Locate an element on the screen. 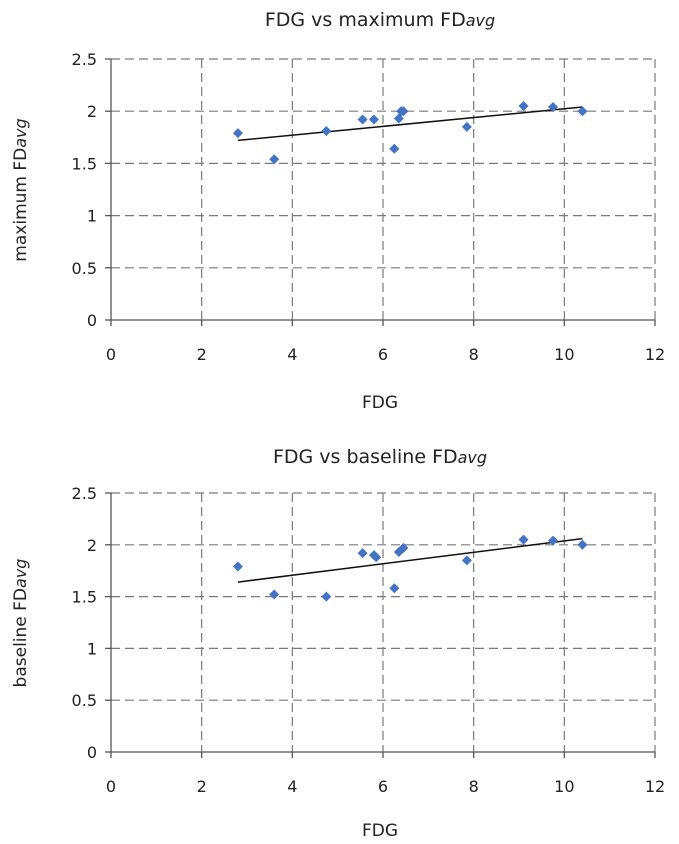  chart-title: FDG vs baseline FDavg is located at coordinates (380, 457).